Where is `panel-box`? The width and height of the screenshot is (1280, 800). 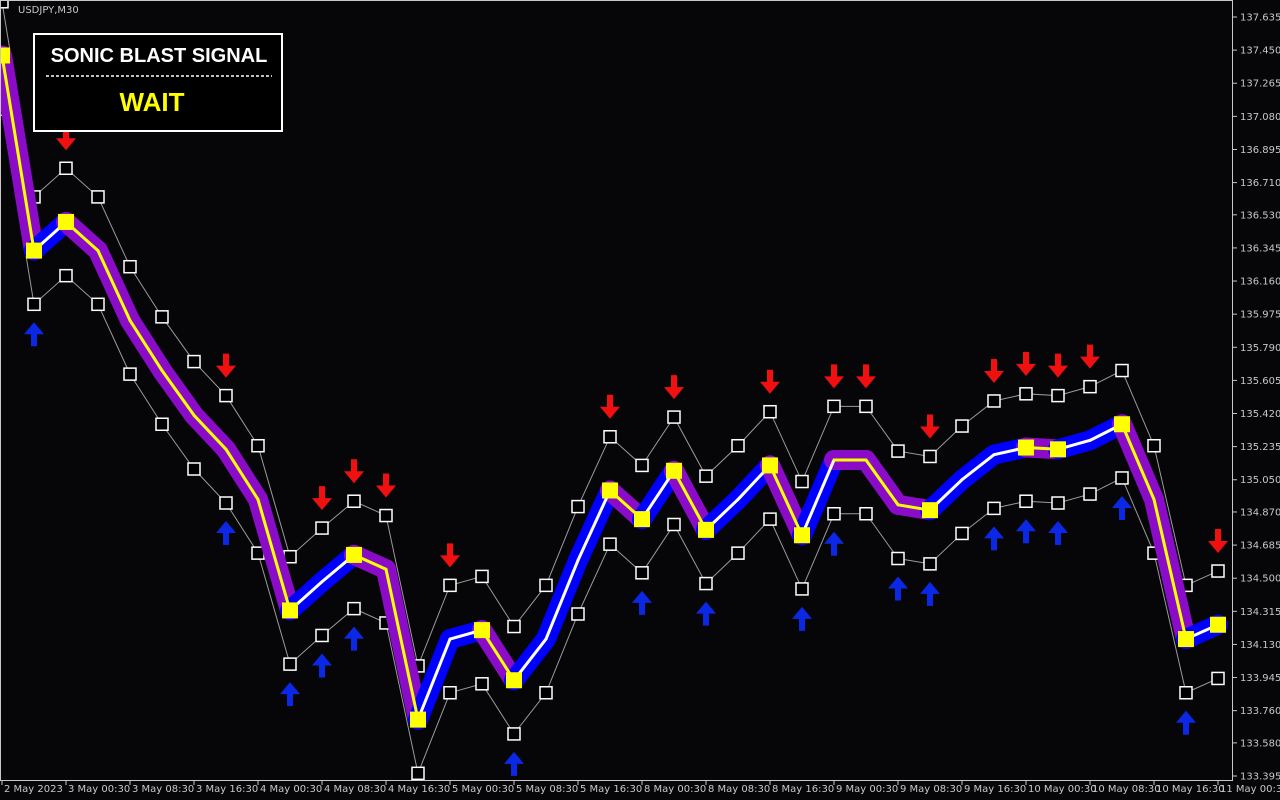 panel-box is located at coordinates (158, 82).